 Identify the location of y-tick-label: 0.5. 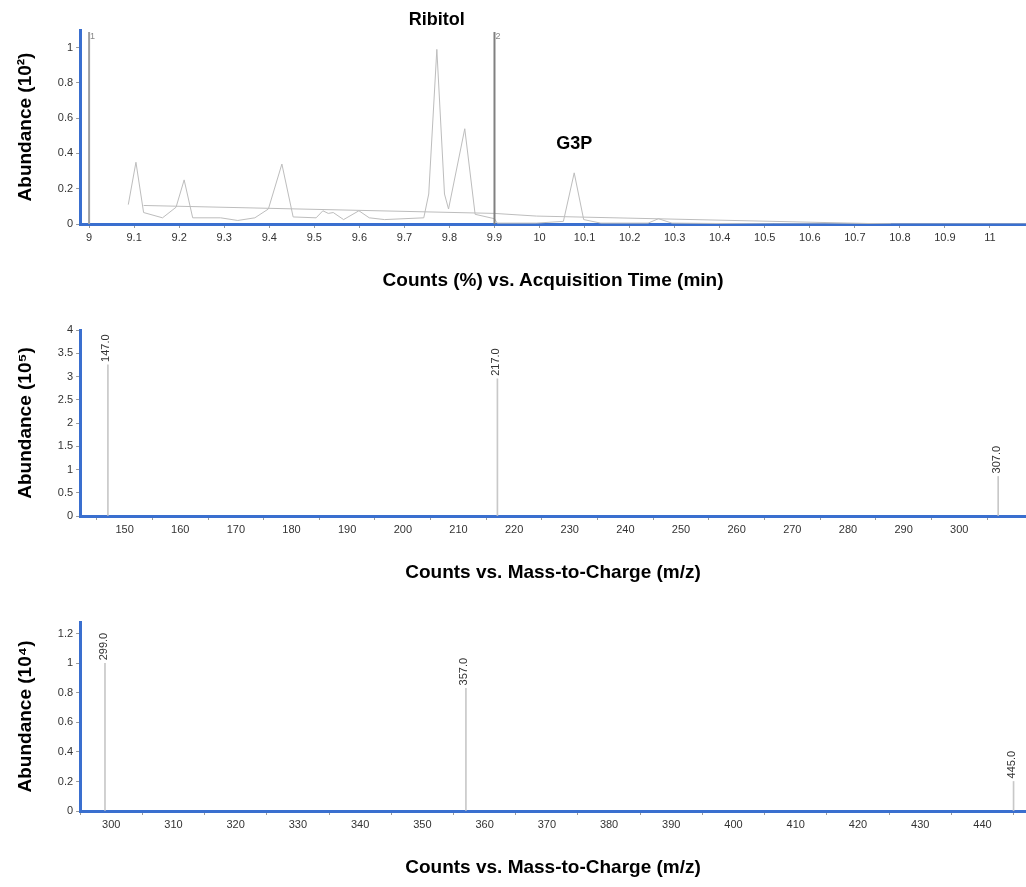
(65, 491).